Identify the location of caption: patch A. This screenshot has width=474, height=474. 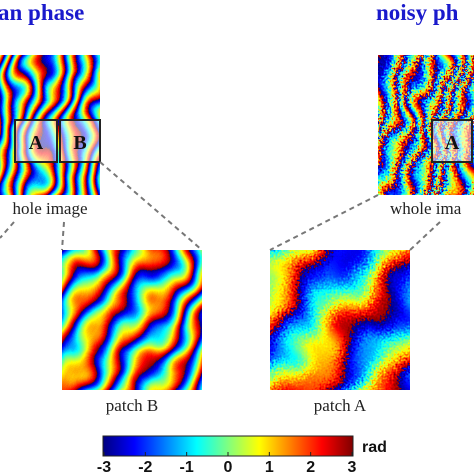
(340, 405).